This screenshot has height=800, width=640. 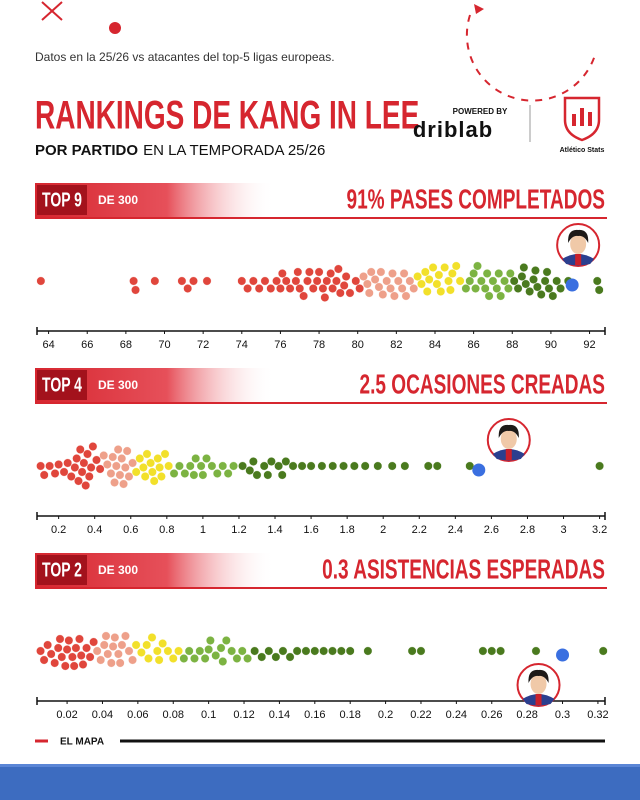 I want to click on rank-of: DE 300, so click(x=118, y=385).